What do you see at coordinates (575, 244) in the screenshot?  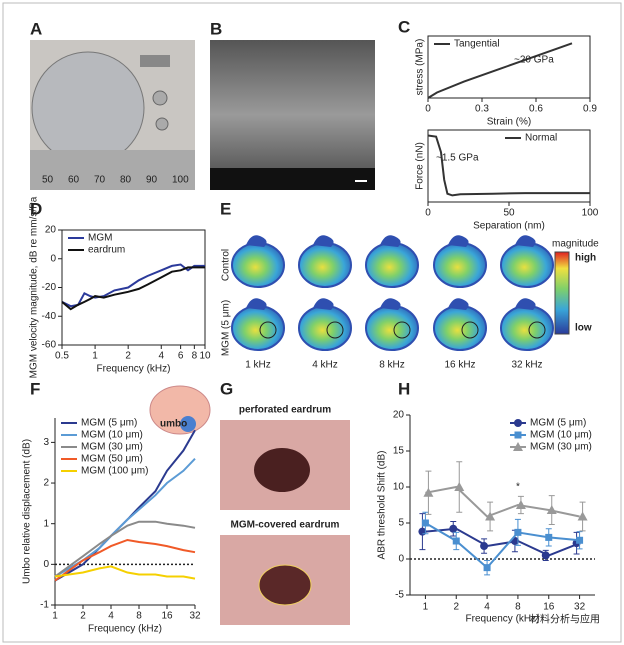 I see `colorbar-title: magnitude` at bounding box center [575, 244].